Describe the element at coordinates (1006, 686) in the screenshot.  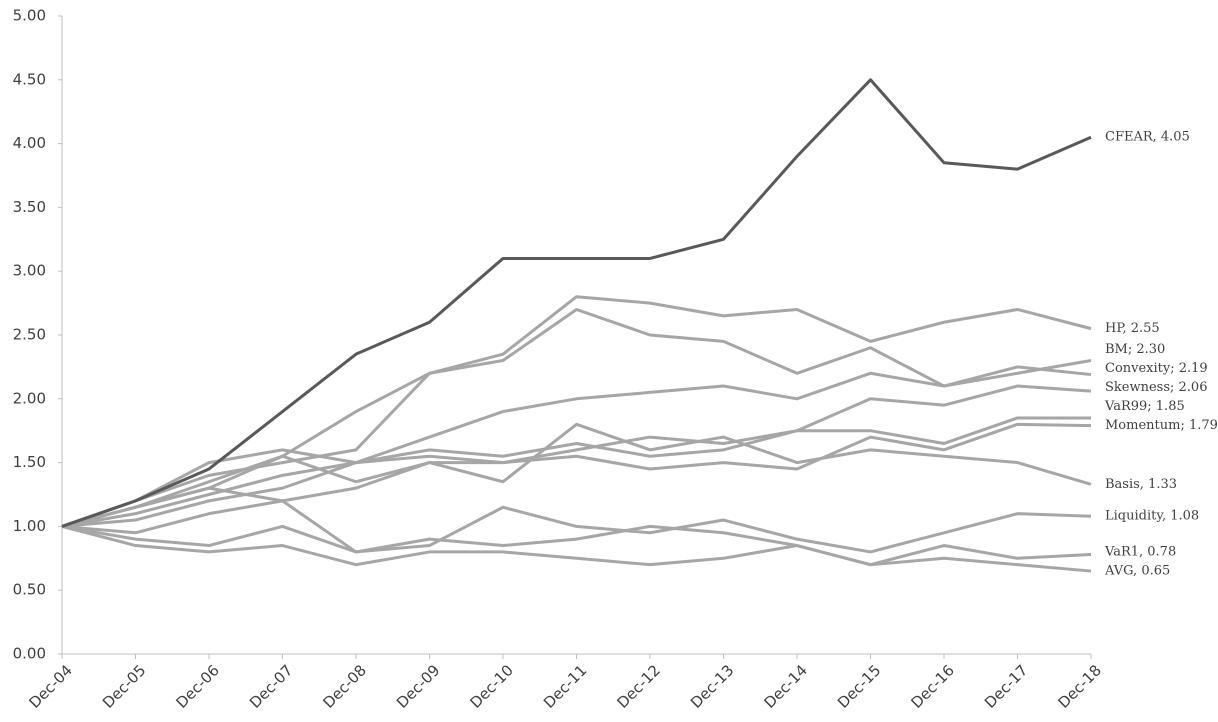
I see `x-tick-label: Dec-17` at that location.